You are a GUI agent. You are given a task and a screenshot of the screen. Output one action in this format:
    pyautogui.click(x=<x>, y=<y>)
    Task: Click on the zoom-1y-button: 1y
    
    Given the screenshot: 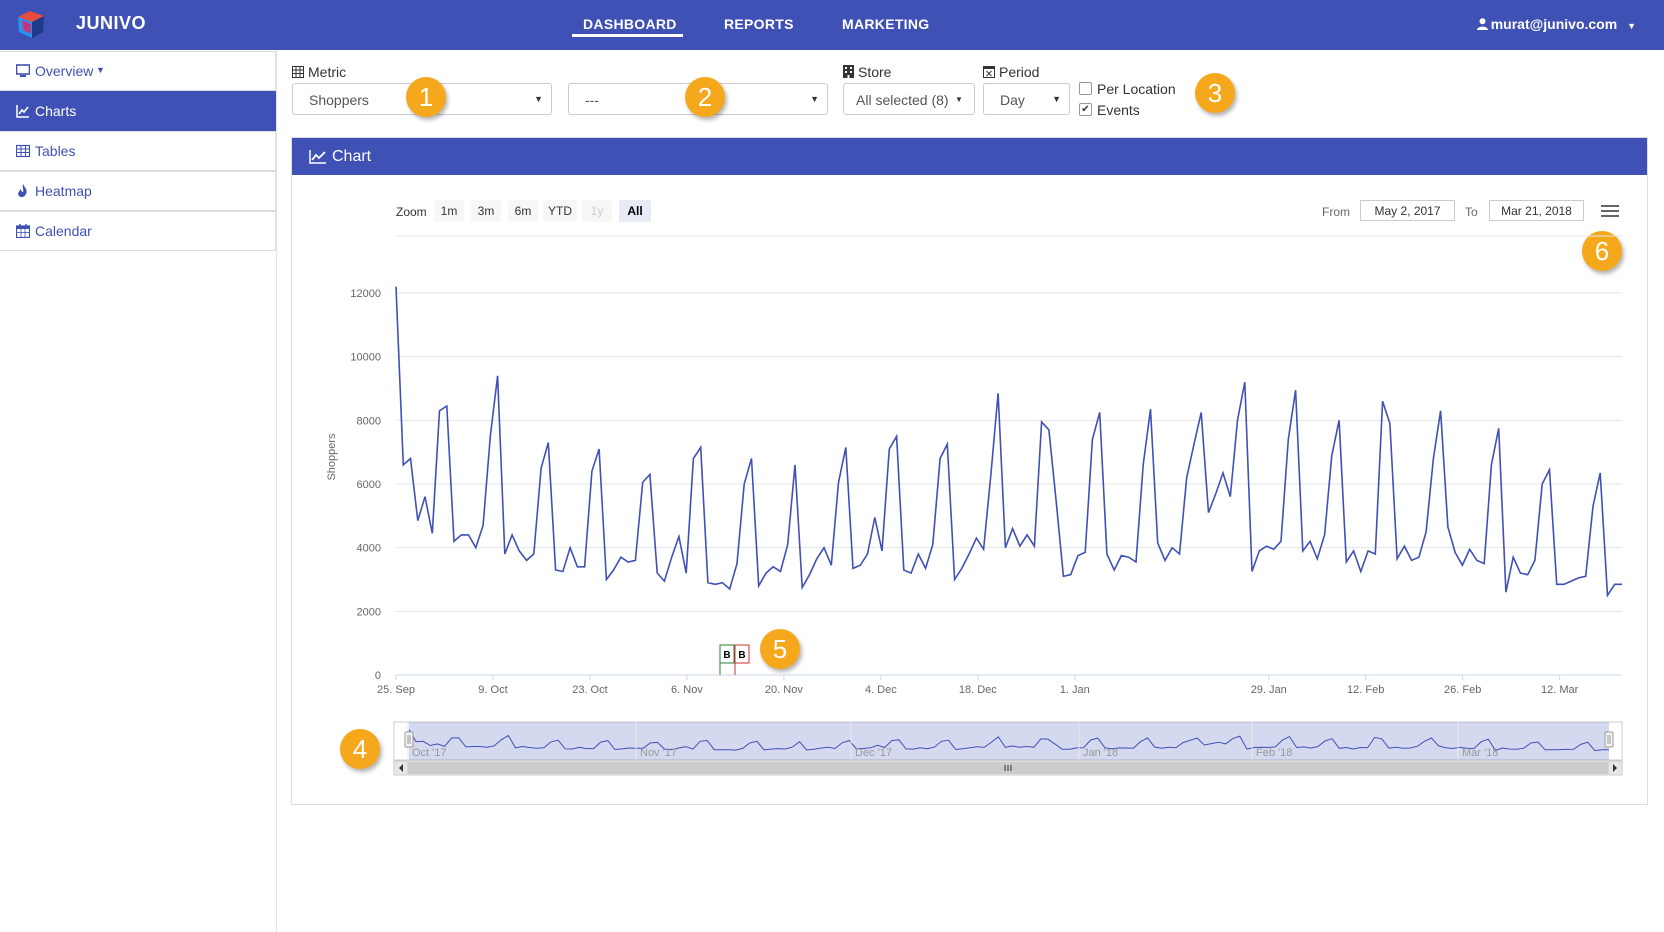 What is the action you would take?
    pyautogui.click(x=597, y=211)
    